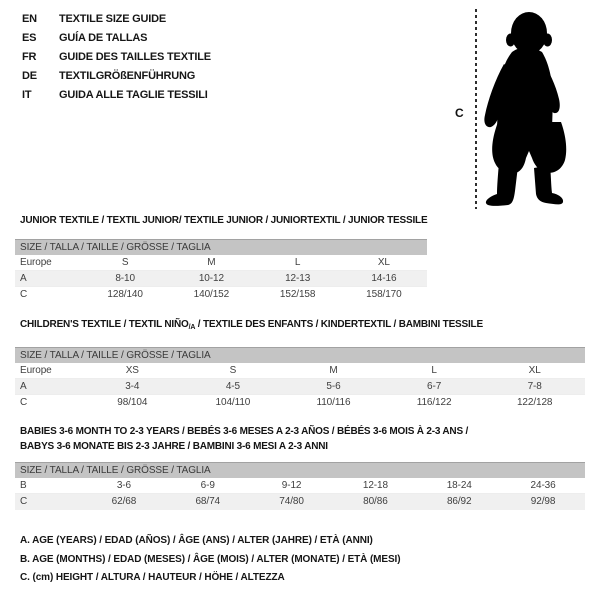 This screenshot has width=600, height=600. I want to click on language-row: FR GUIDE DES TAILLES TEXTILE, so click(116, 57).